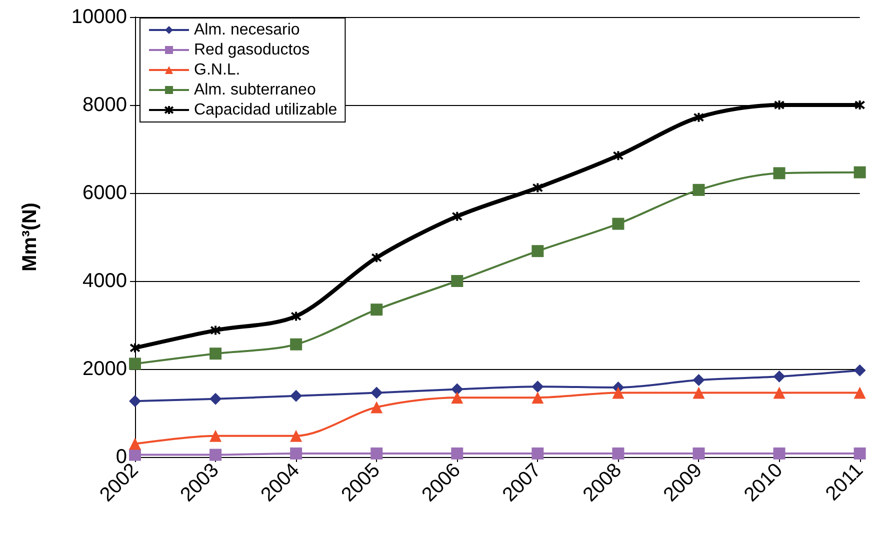 Image resolution: width=869 pixels, height=540 pixels. What do you see at coordinates (252, 50) in the screenshot?
I see `legend-label: Red gasoductos` at bounding box center [252, 50].